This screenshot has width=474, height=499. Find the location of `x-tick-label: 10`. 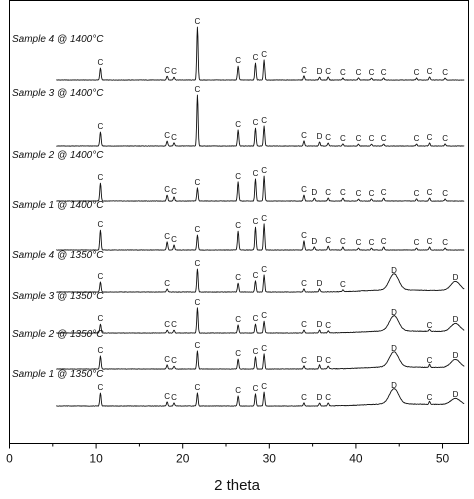

x-tick-label: 10 is located at coordinates (96, 459).